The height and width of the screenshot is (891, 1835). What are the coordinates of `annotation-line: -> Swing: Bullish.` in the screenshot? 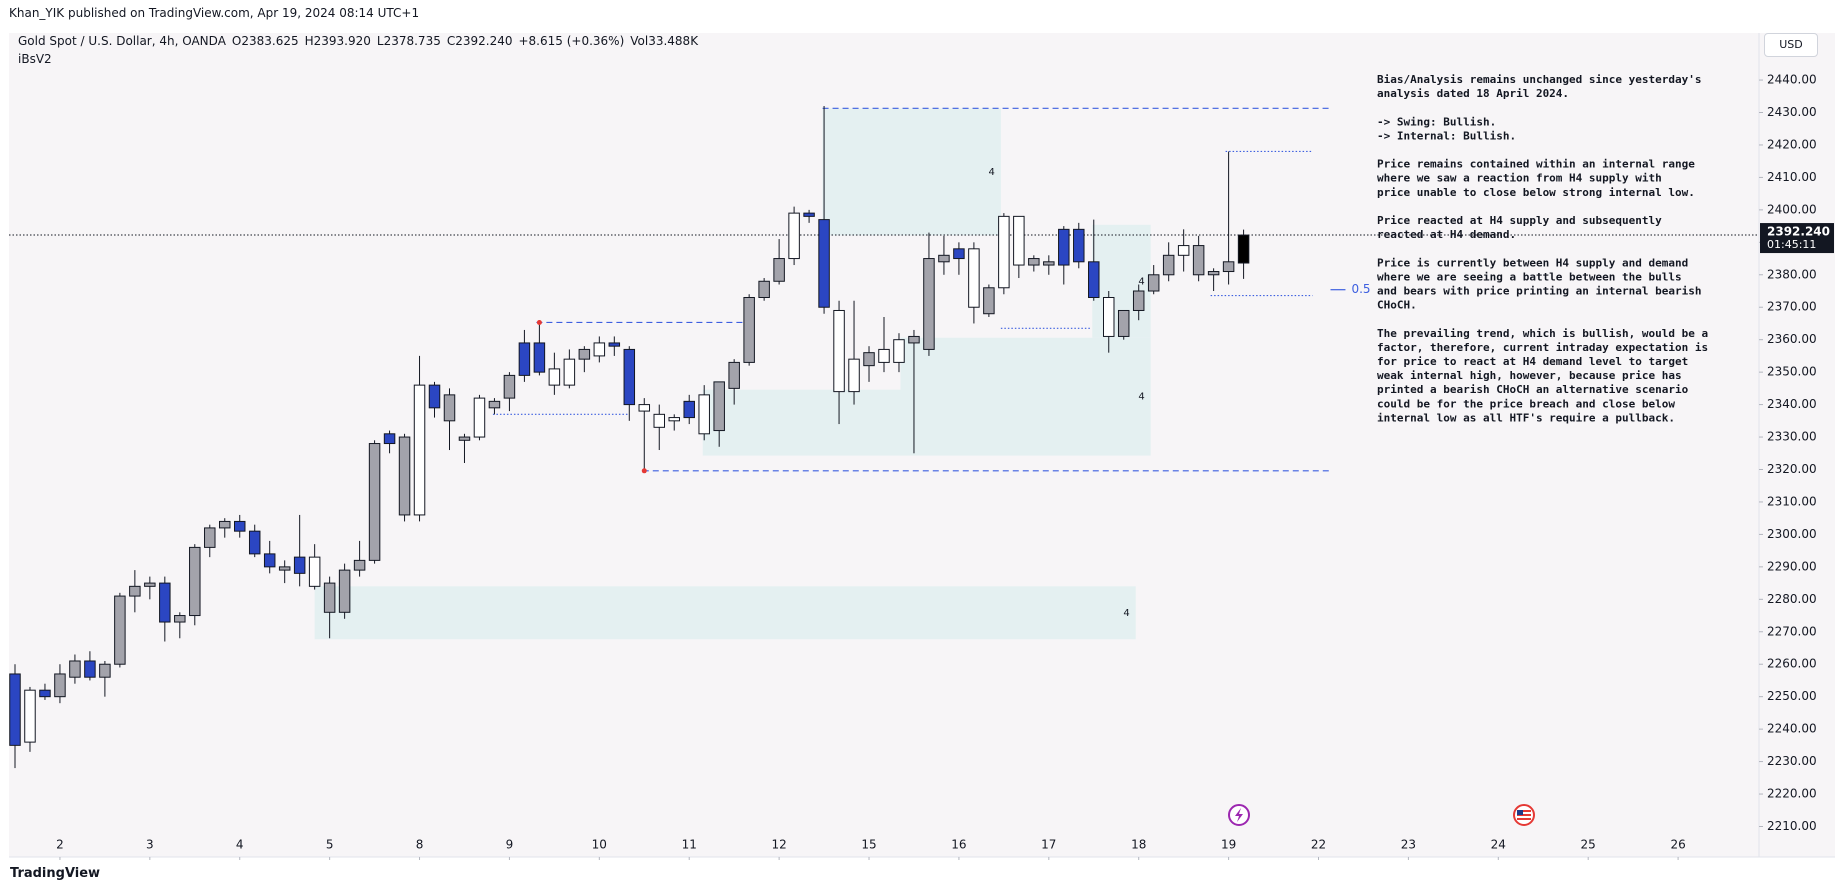 It's located at (1436, 121).